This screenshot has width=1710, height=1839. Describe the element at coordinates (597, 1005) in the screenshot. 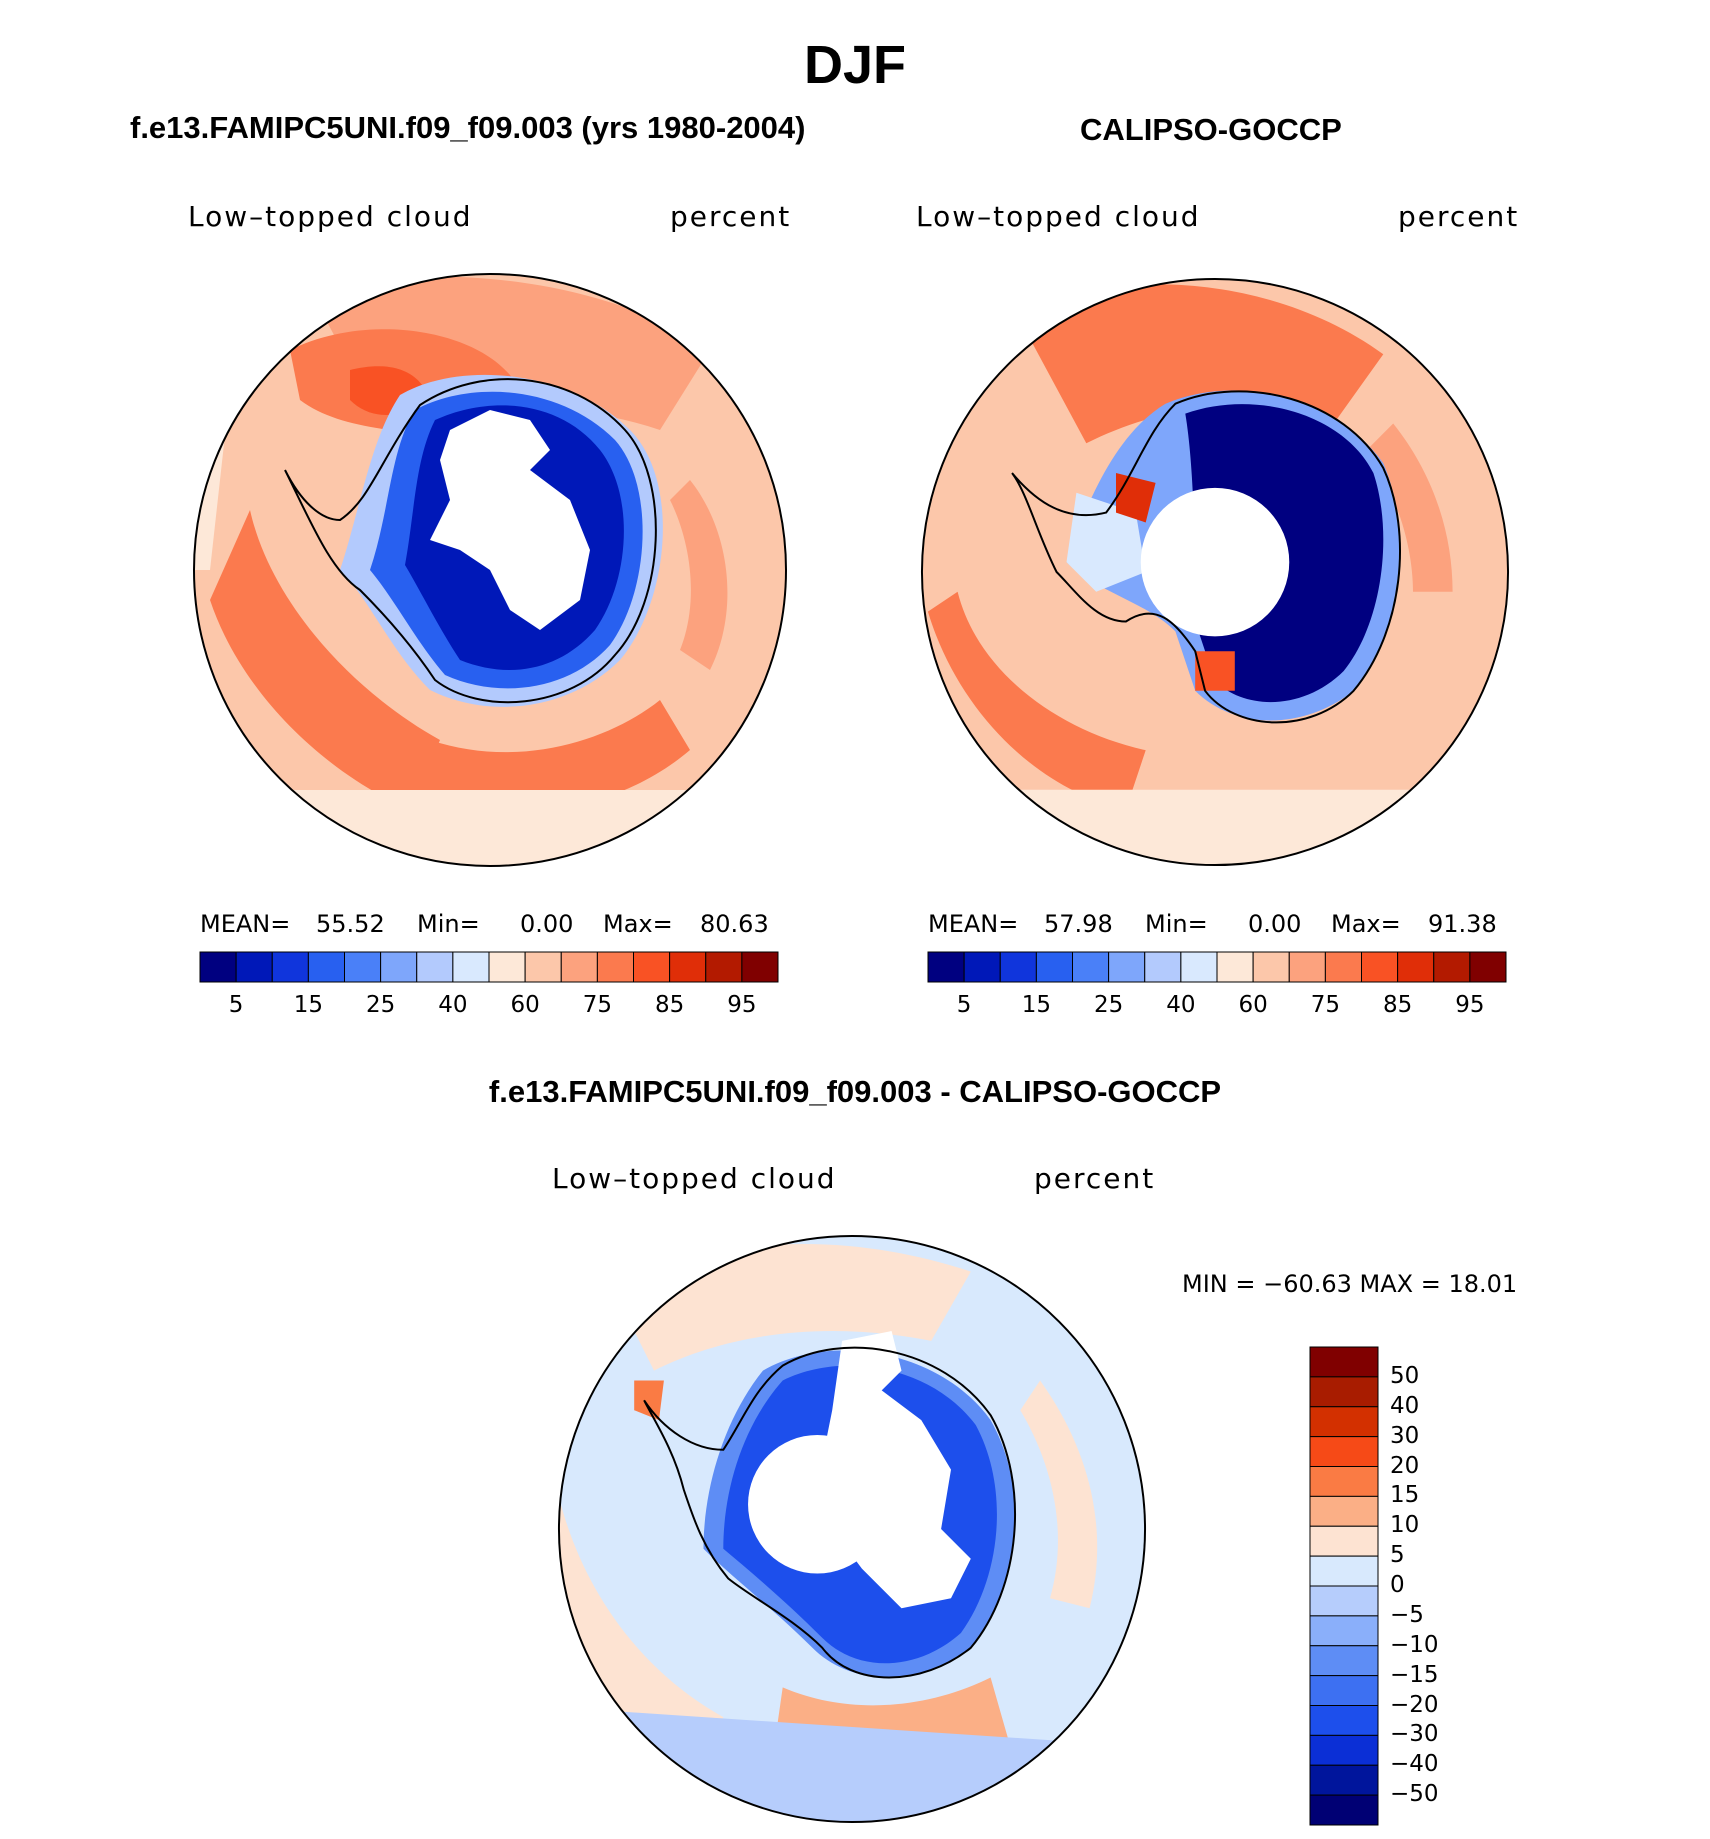

I see `colorbar-tick-label: 75` at that location.